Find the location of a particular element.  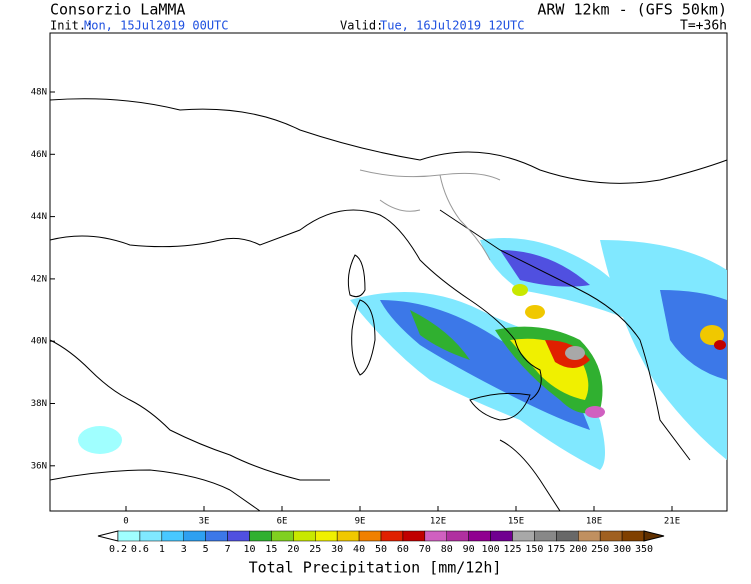

lat-label: 48N is located at coordinates (39, 93).